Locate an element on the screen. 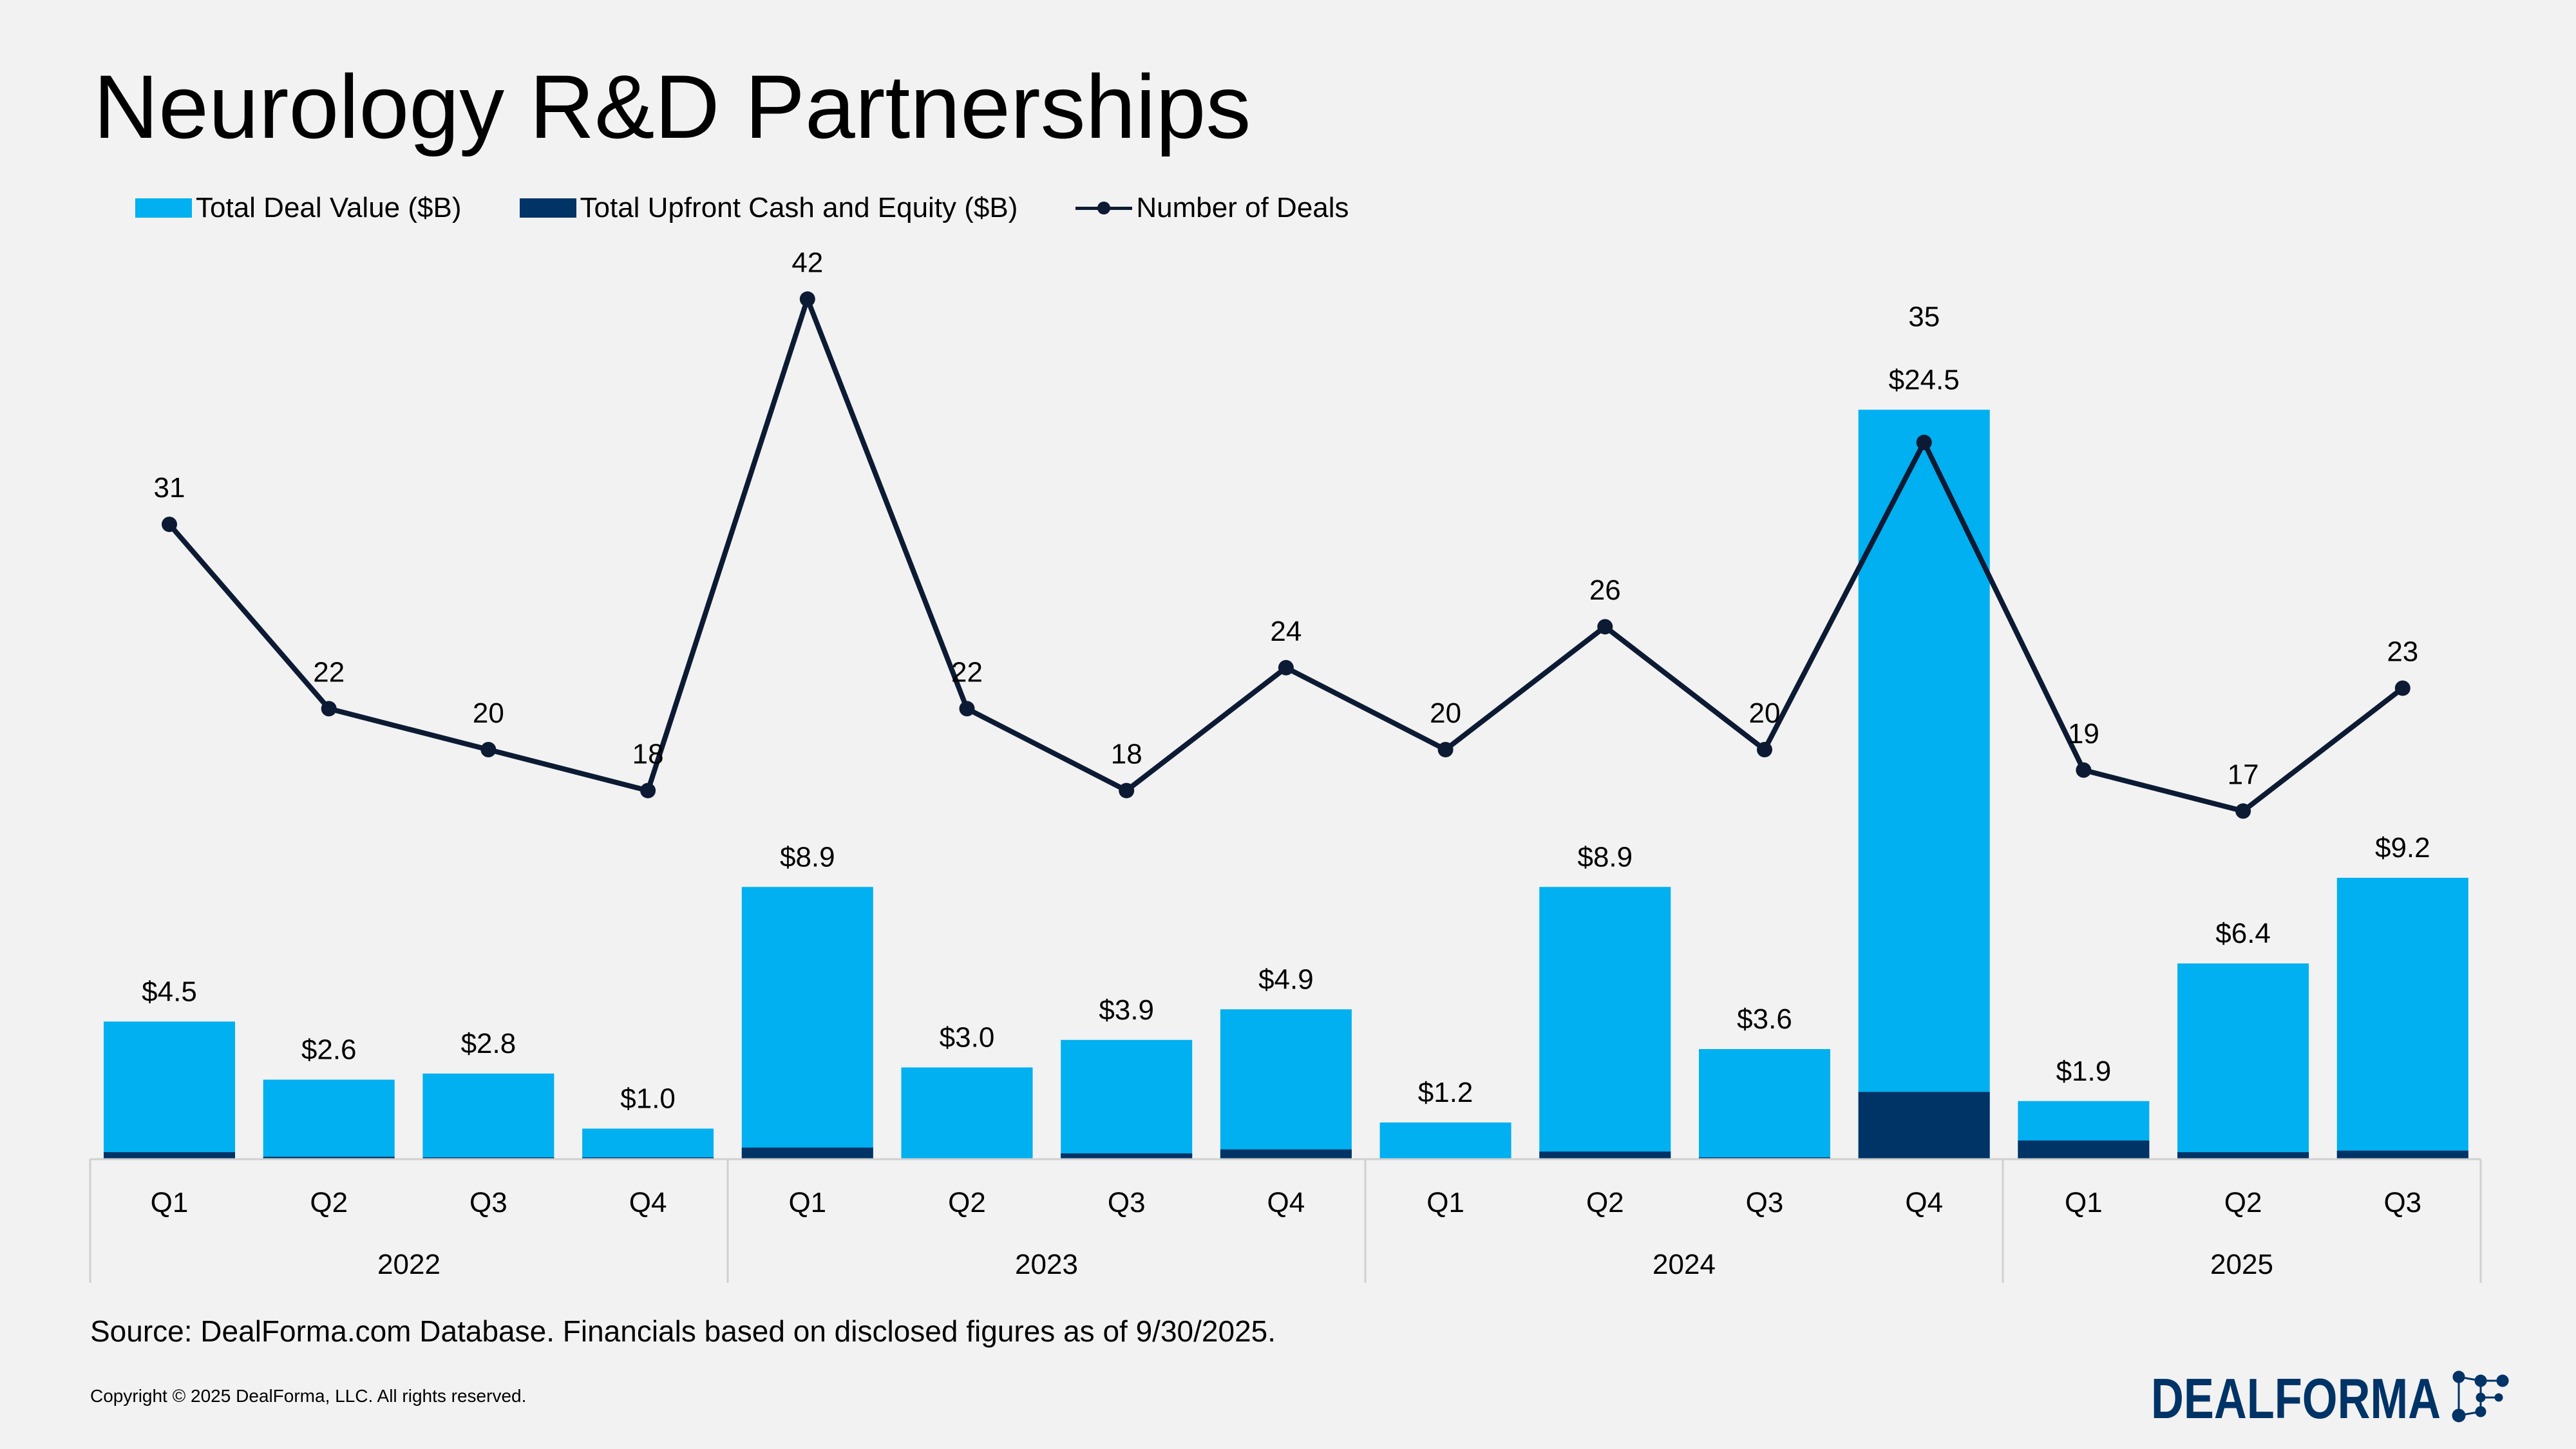 Image resolution: width=2576 pixels, height=1449 pixels. legend-item-deals: Number of Deals is located at coordinates (1212, 208).